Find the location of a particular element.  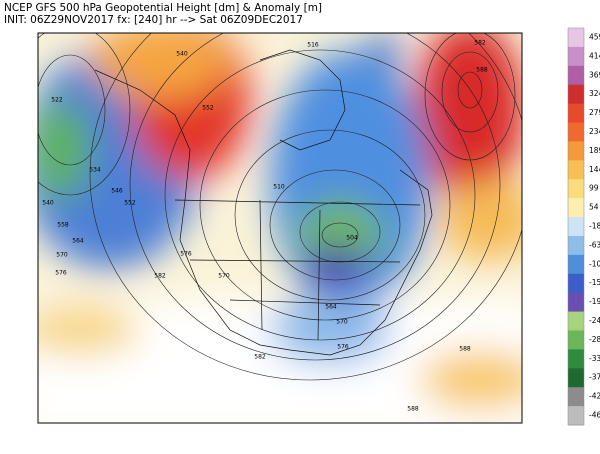

colorbar-label: -153 is located at coordinates (594, 282).